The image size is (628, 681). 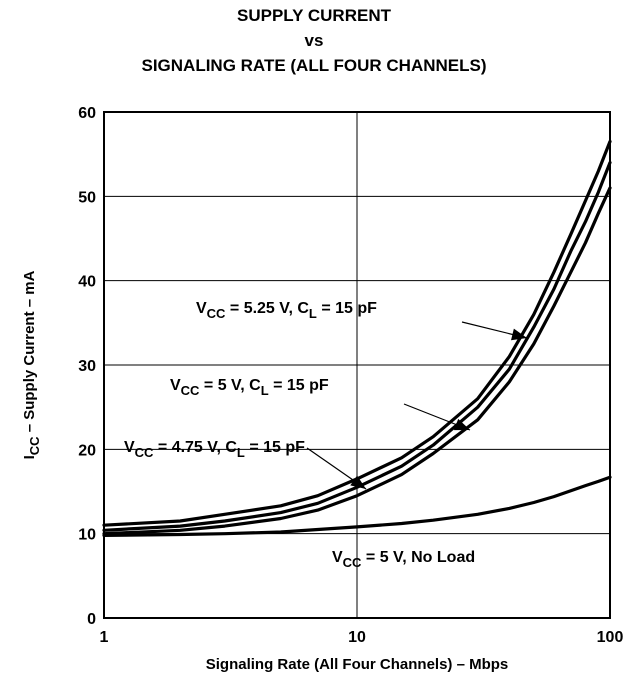 What do you see at coordinates (357, 637) in the screenshot?
I see `x-tick-label: 10` at bounding box center [357, 637].